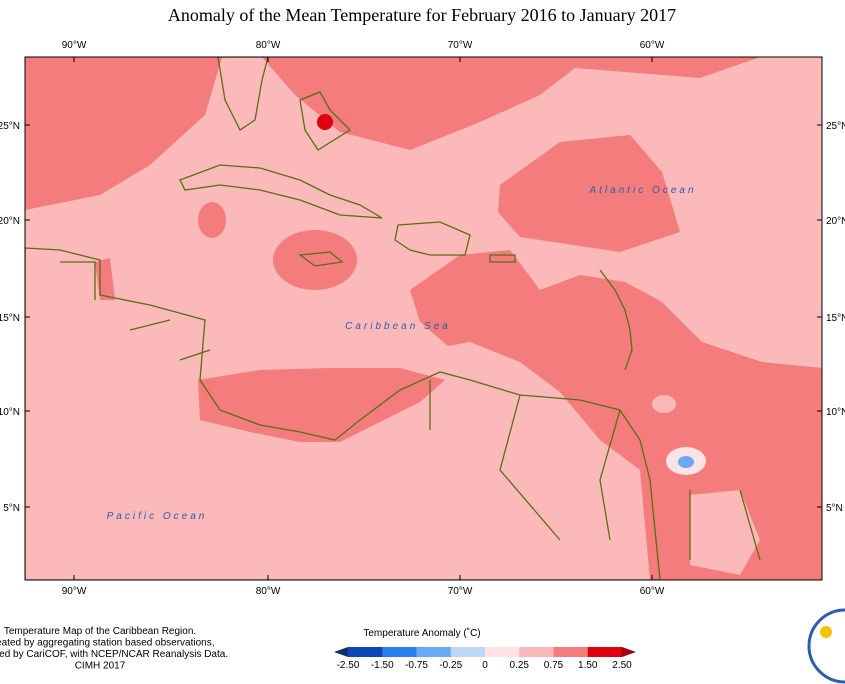 This screenshot has width=845, height=684. Describe the element at coordinates (686, 462) in the screenshot. I see `cool-anomaly` at that location.